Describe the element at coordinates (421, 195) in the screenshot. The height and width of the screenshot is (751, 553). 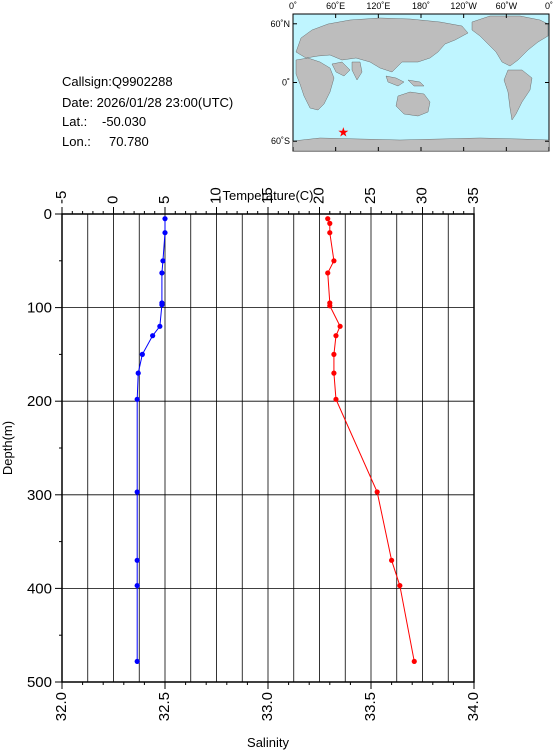
I see `temperature-tick-label: 30` at that location.